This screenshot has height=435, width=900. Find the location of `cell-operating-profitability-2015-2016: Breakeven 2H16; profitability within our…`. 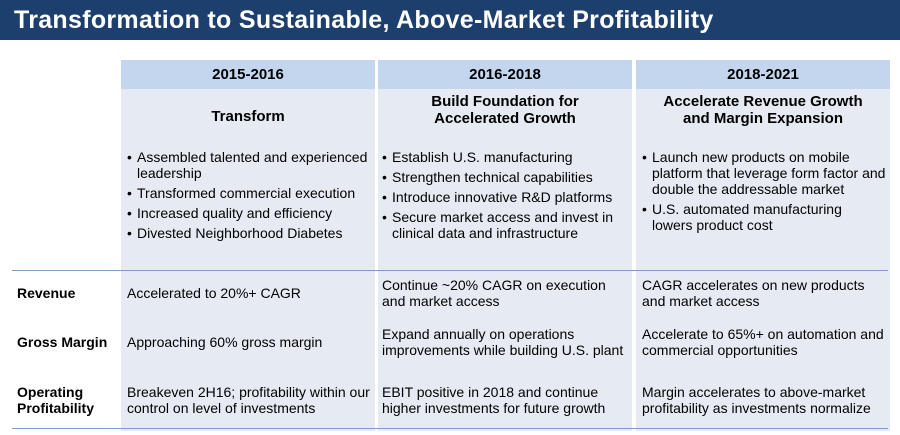

cell-operating-profitability-2015-2016: Breakeven 2H16; profitability within our… is located at coordinates (248, 400).